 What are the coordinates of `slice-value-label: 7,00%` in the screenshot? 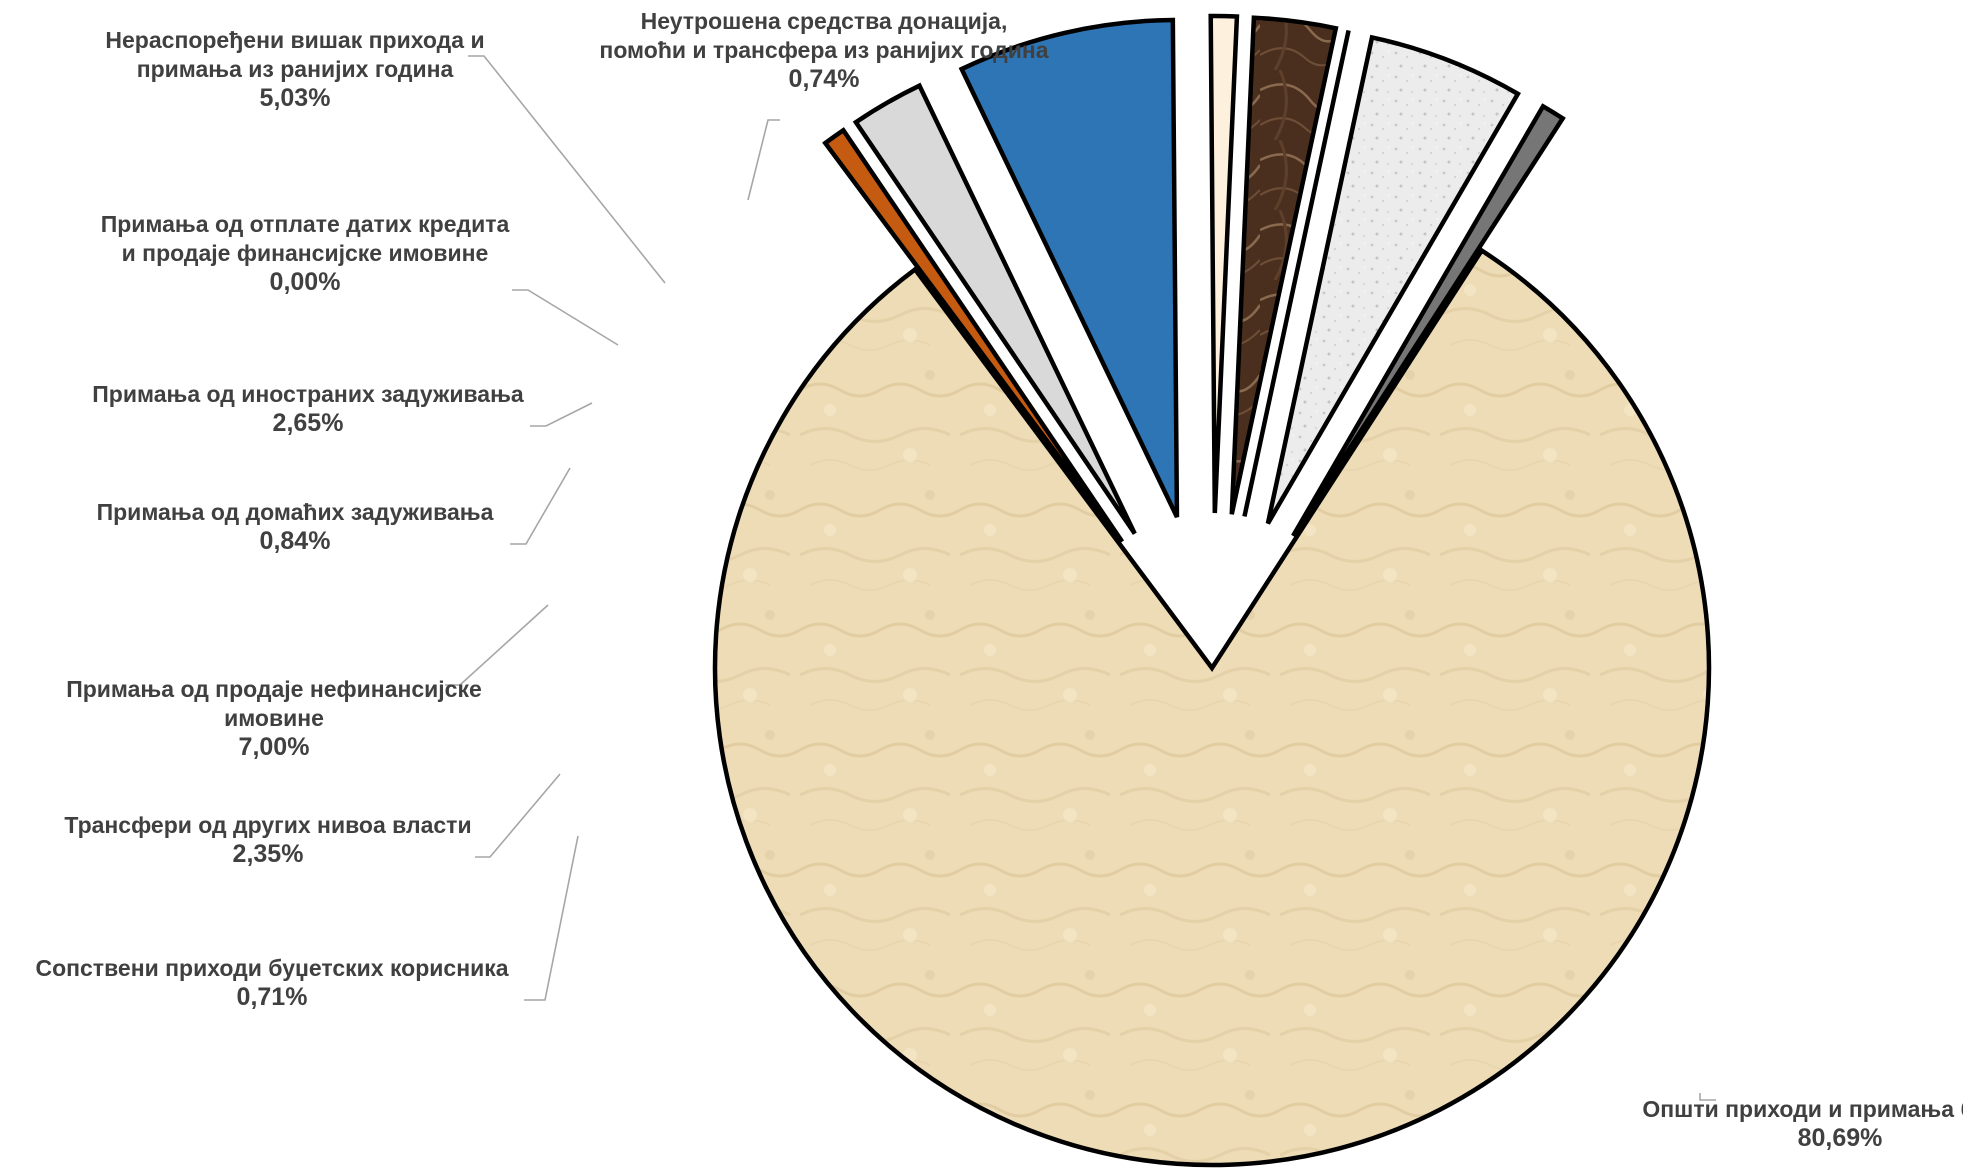 It's located at (274, 747).